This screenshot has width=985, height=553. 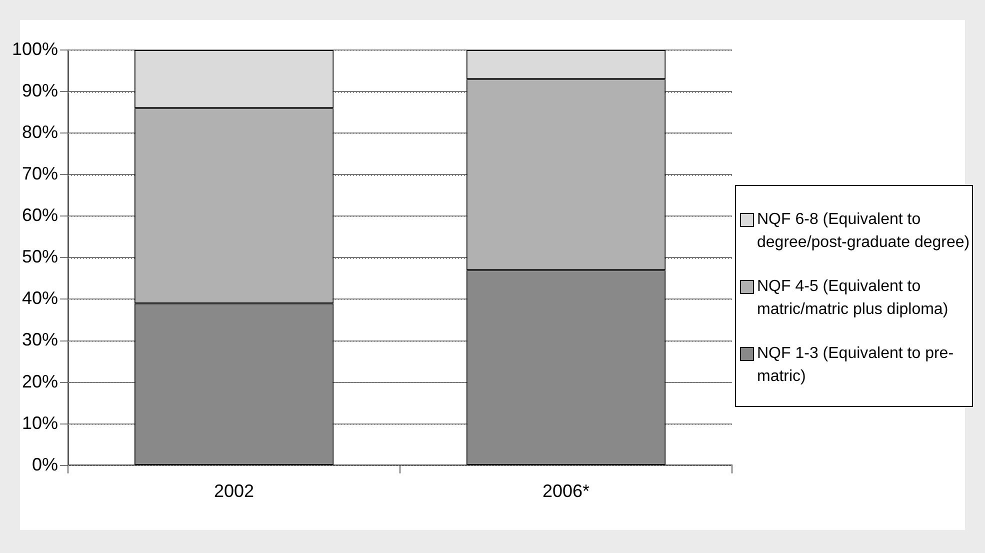 What do you see at coordinates (853, 298) in the screenshot?
I see `legend-label: NQF 4-5 (Equivalent to matric/matric plus diploma)` at bounding box center [853, 298].